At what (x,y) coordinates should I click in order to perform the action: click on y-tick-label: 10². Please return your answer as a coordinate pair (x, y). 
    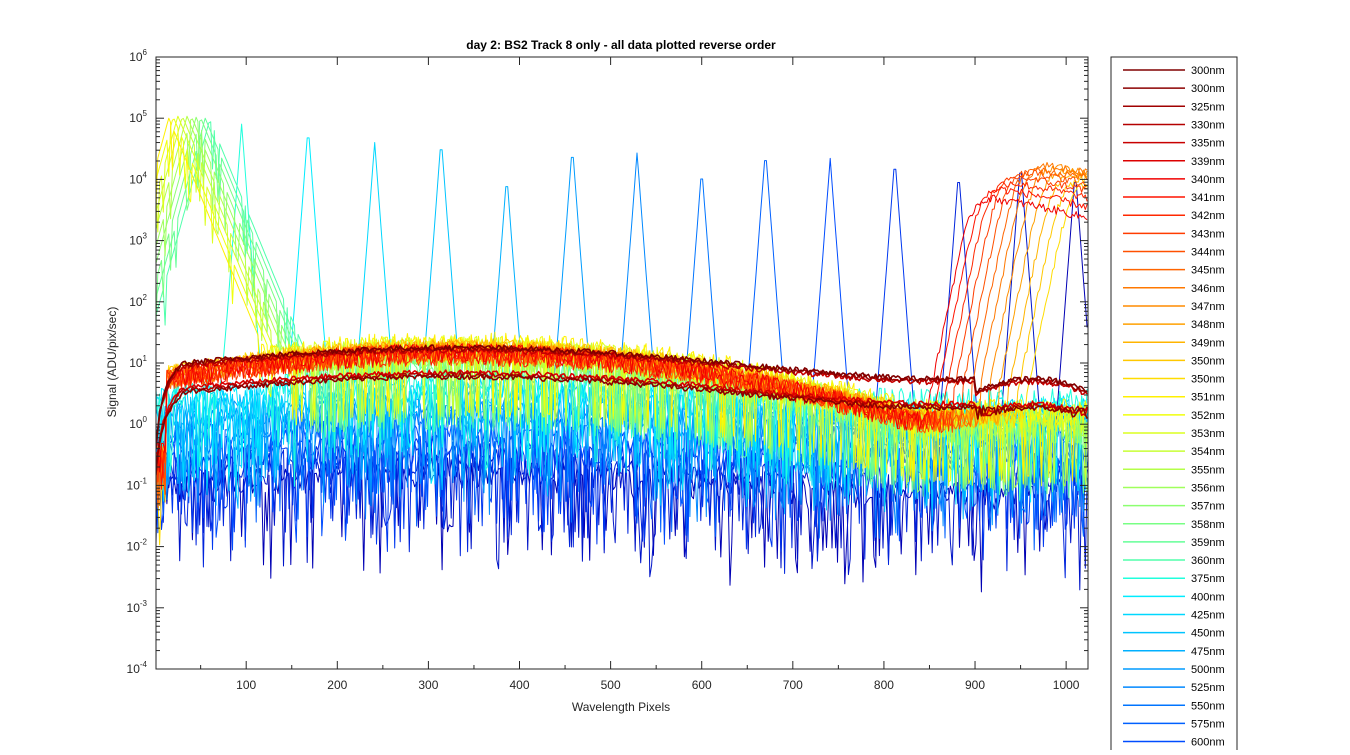
    Looking at the image, I should click on (138, 301).